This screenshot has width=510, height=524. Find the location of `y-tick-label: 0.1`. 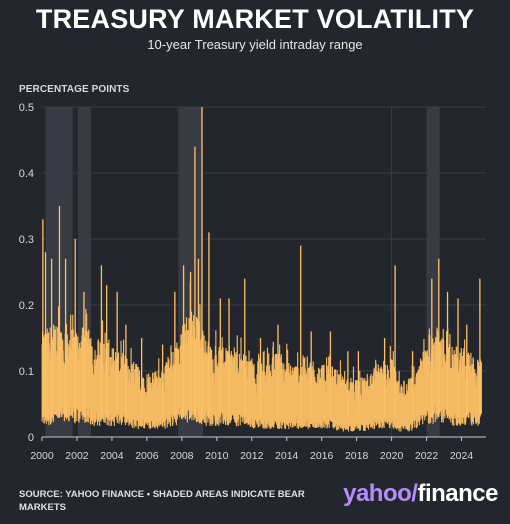

y-tick-label: 0.1 is located at coordinates (26, 372).